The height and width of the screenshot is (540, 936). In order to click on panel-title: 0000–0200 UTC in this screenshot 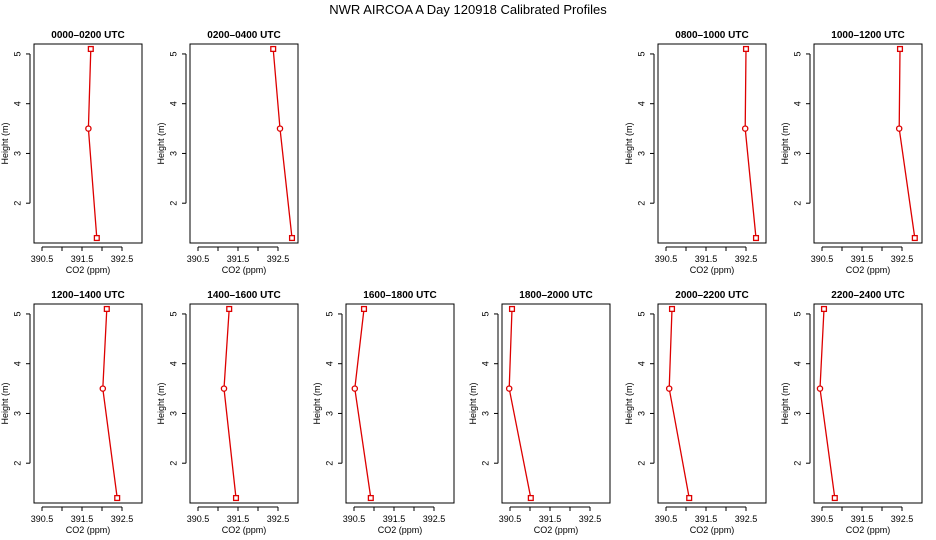, I will do `click(87, 35)`.